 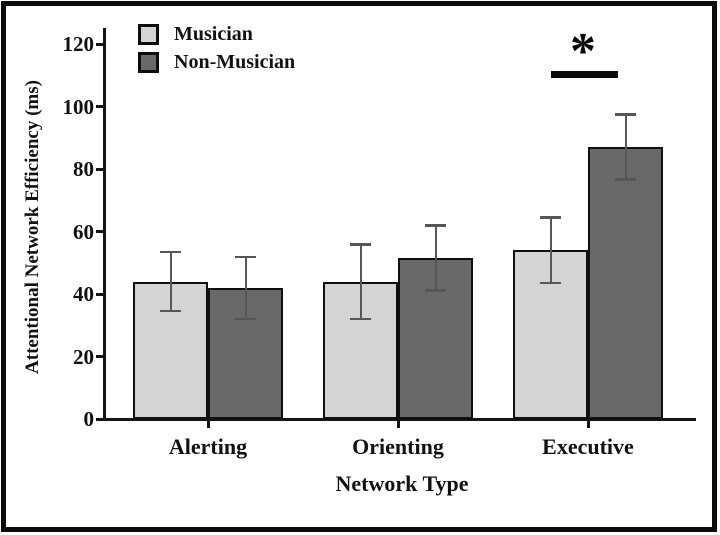 I want to click on musician-swatch-icon, so click(x=148, y=34).